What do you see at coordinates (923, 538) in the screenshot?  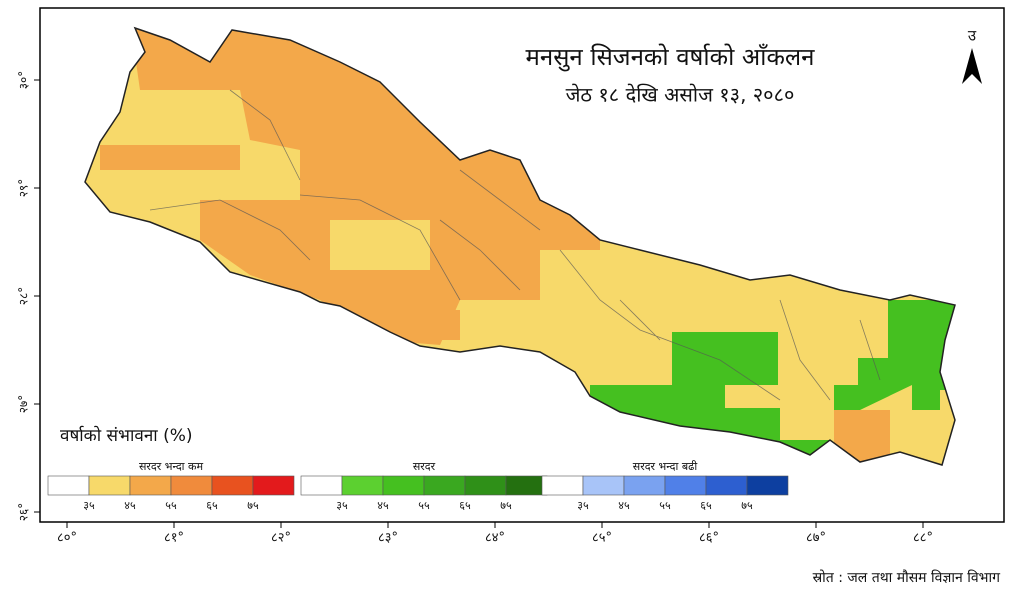 I see `x-tick-label: ८८°` at bounding box center [923, 538].